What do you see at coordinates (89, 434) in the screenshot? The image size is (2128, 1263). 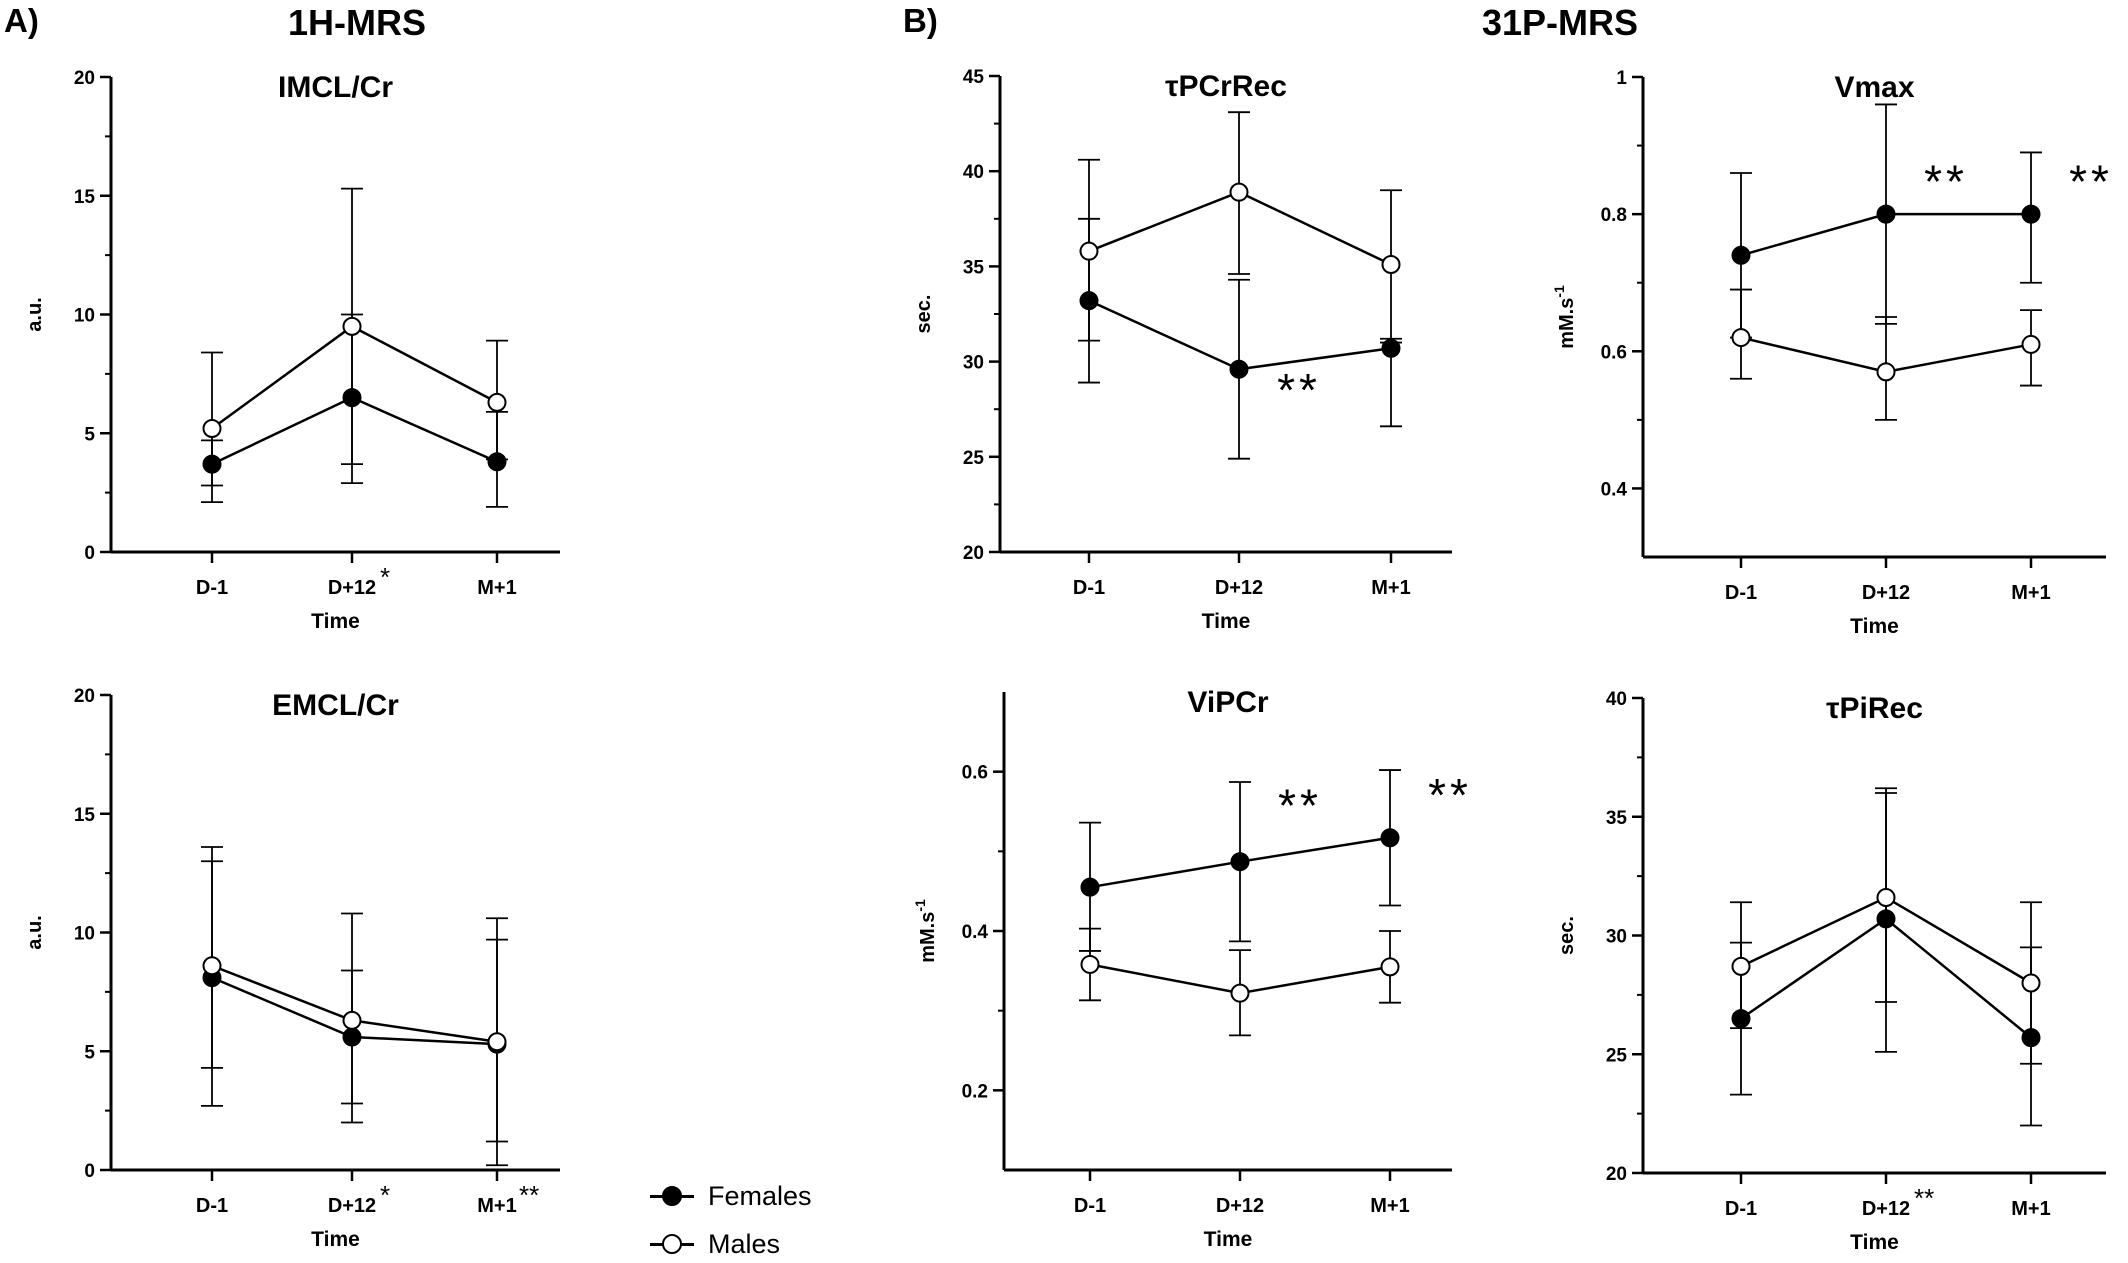 I see `y-tick-label: 5` at bounding box center [89, 434].